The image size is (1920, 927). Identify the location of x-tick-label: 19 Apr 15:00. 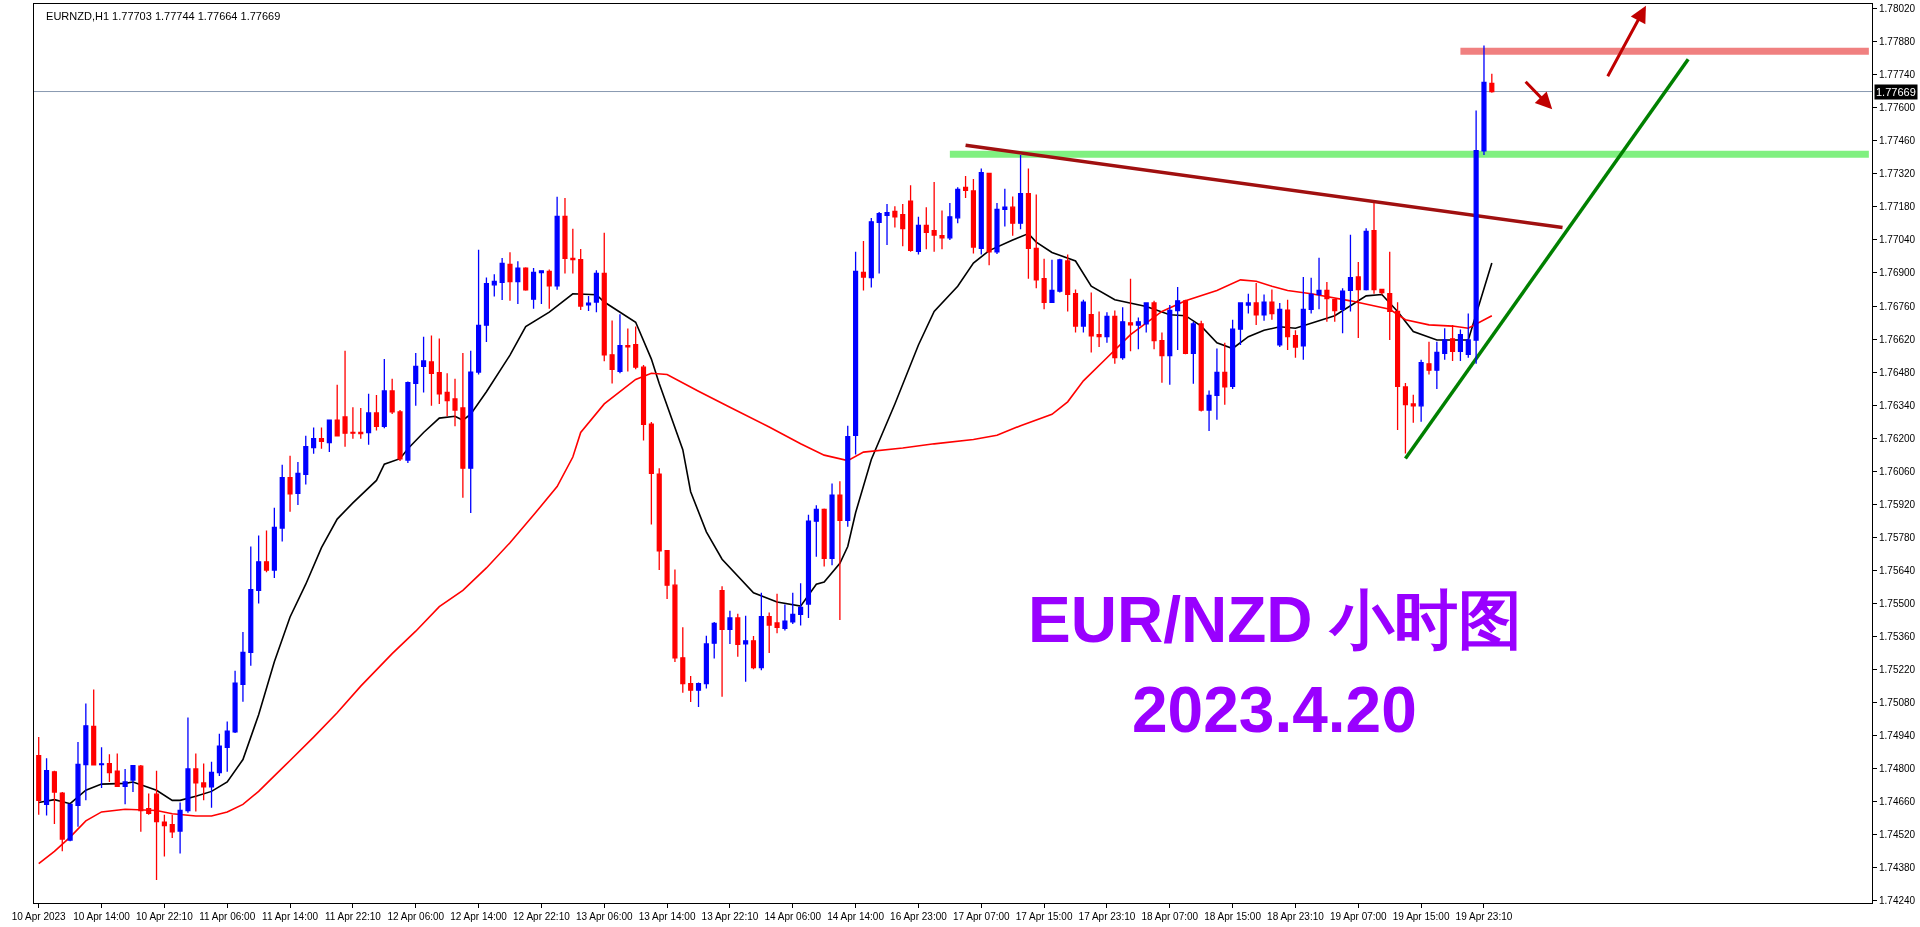
(1421, 916).